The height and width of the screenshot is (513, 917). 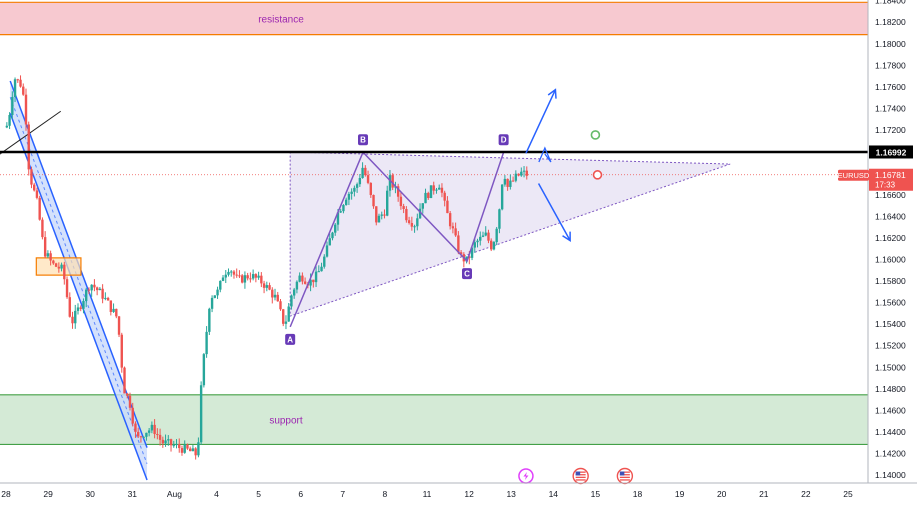 What do you see at coordinates (554, 212) in the screenshot?
I see `projection-arrow-1-shaft` at bounding box center [554, 212].